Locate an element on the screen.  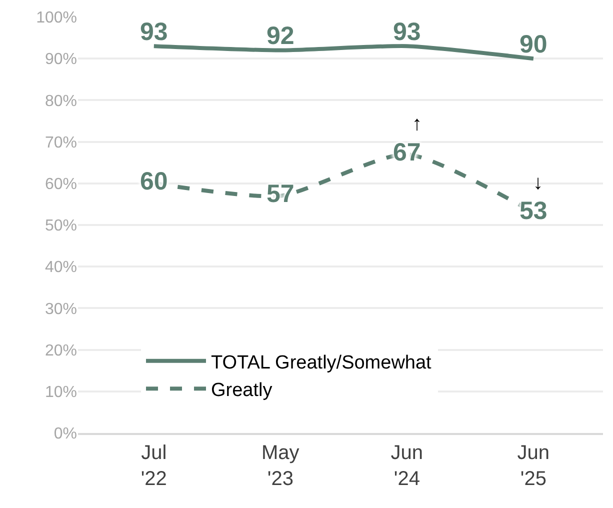
y-tick-label: 30% is located at coordinates (60, 309).